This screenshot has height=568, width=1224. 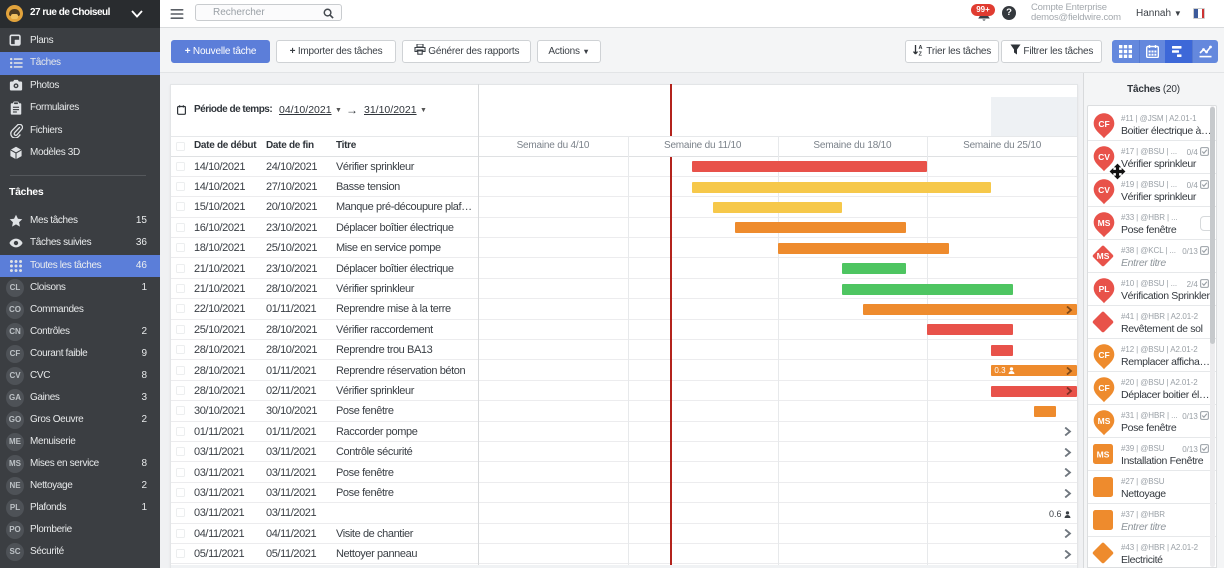 What do you see at coordinates (920, 48) in the screenshot?
I see `svg-text: A` at bounding box center [920, 48].